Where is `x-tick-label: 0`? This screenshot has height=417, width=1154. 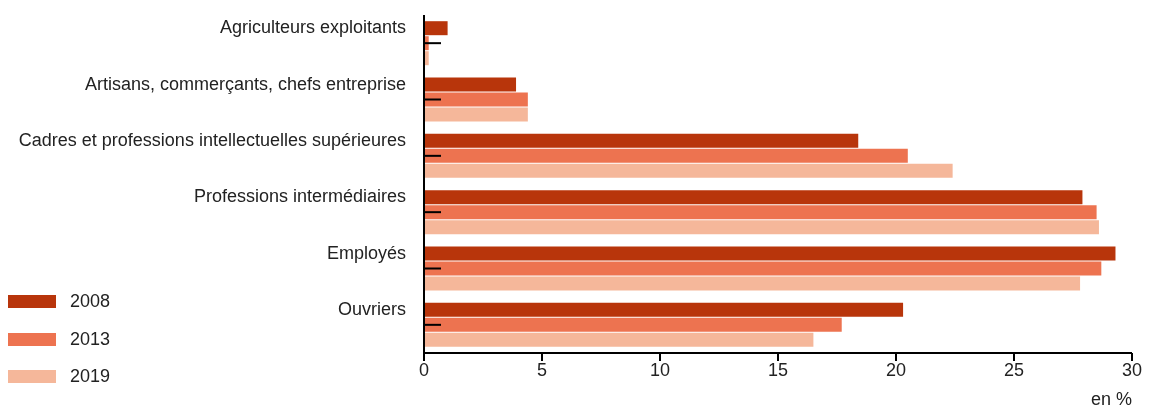 x-tick-label: 0 is located at coordinates (424, 369).